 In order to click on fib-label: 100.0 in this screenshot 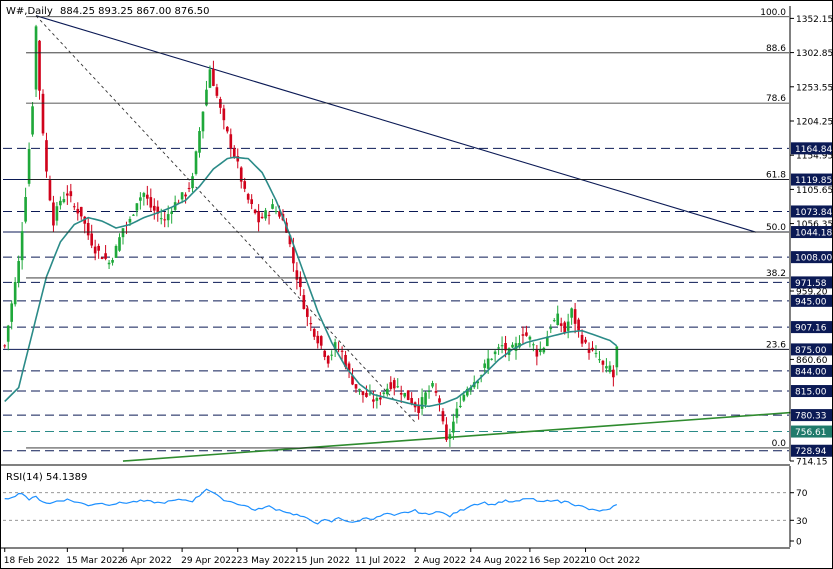, I will do `click(773, 13)`.